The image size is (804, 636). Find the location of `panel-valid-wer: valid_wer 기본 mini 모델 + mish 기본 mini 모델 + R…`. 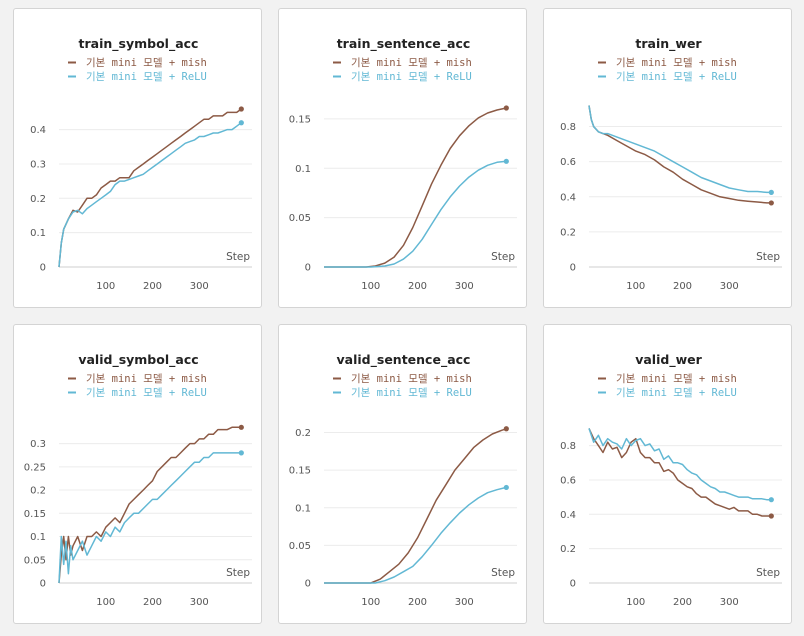

panel-valid-wer: valid_wer 기본 mini 모델 + mish 기본 mini 모델 + R… is located at coordinates (667, 474).